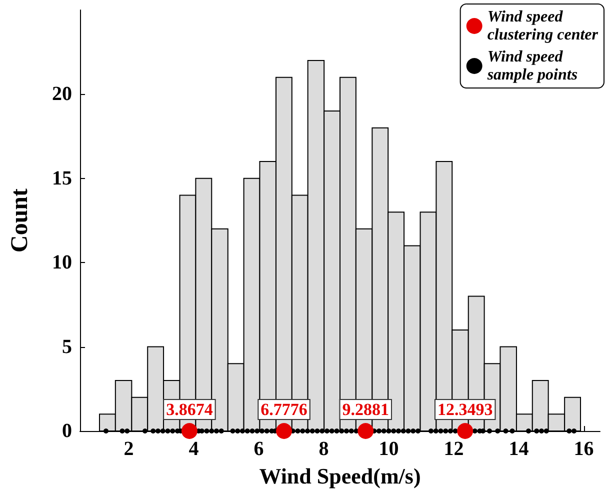 The width and height of the screenshot is (608, 495). I want to click on annotation: 6.7776, so click(284, 409).